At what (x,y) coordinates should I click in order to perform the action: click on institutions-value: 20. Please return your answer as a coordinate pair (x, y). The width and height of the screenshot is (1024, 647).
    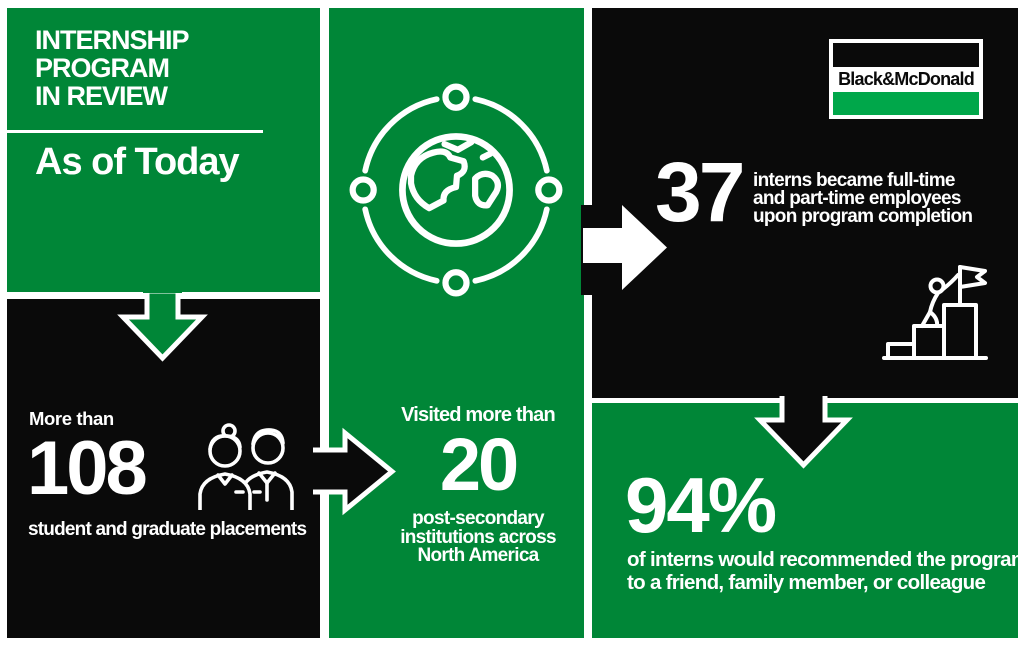
    Looking at the image, I should click on (479, 464).